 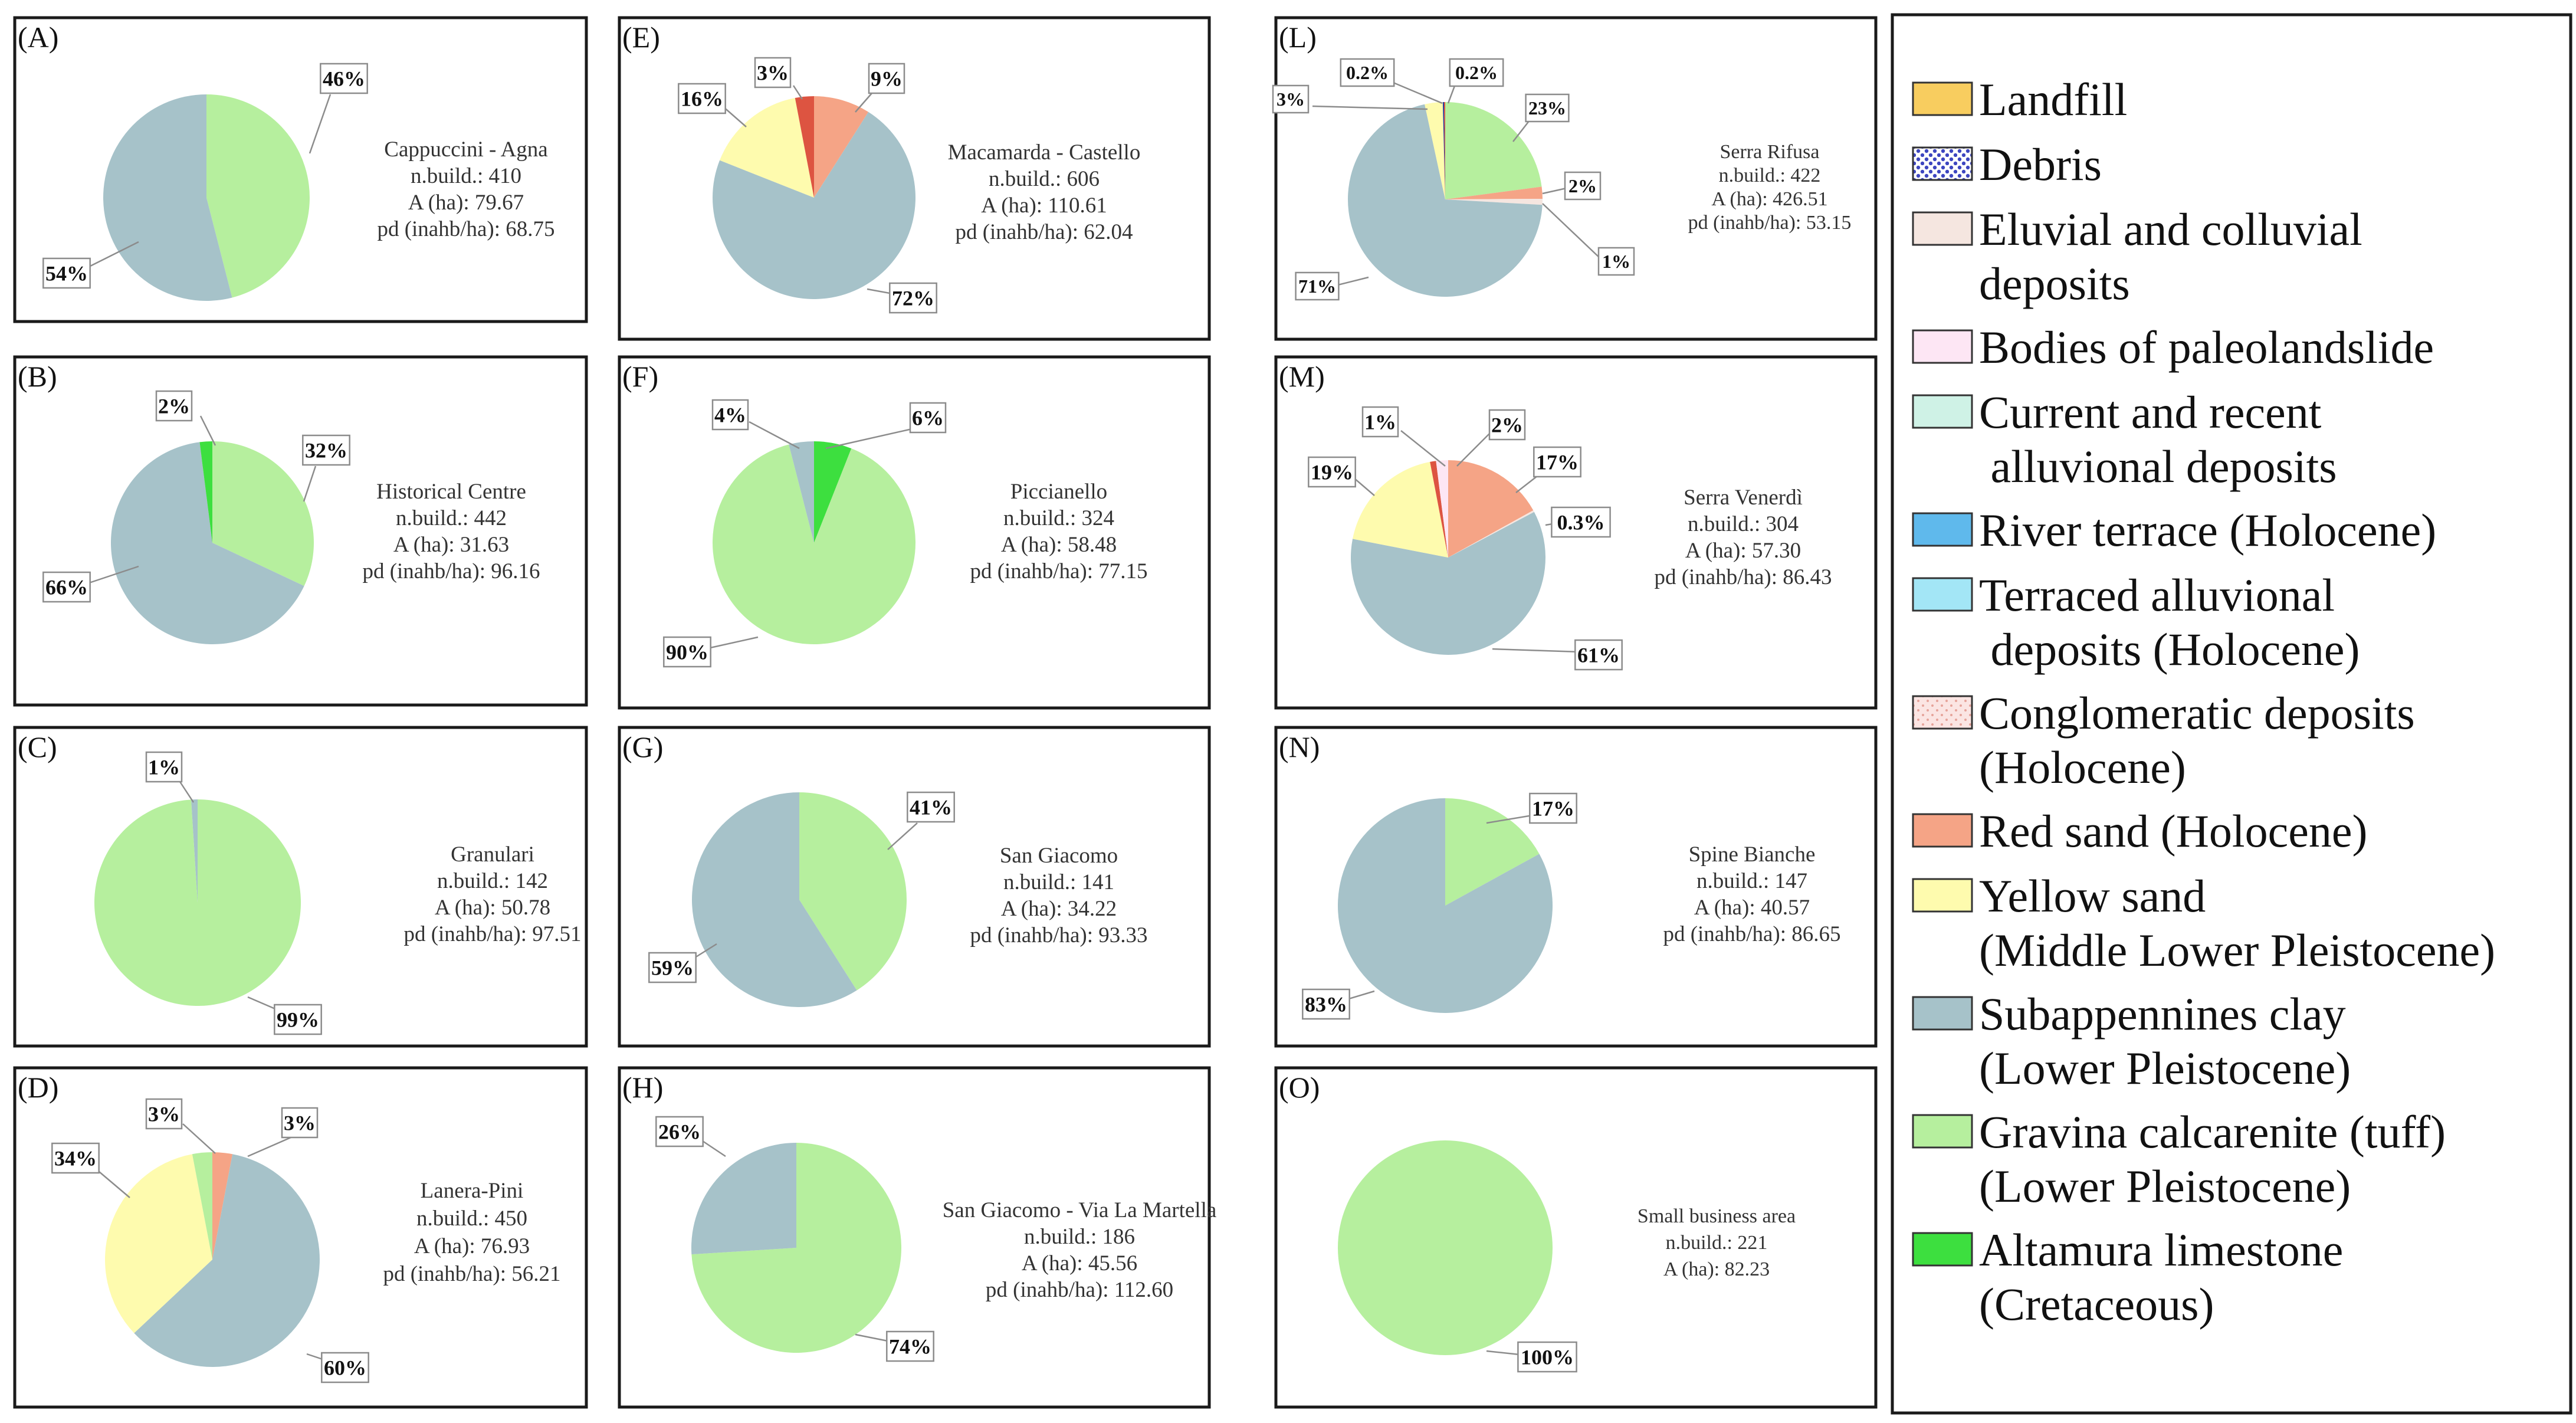 I want to click on legend-item: Landfill, so click(x=2019, y=99).